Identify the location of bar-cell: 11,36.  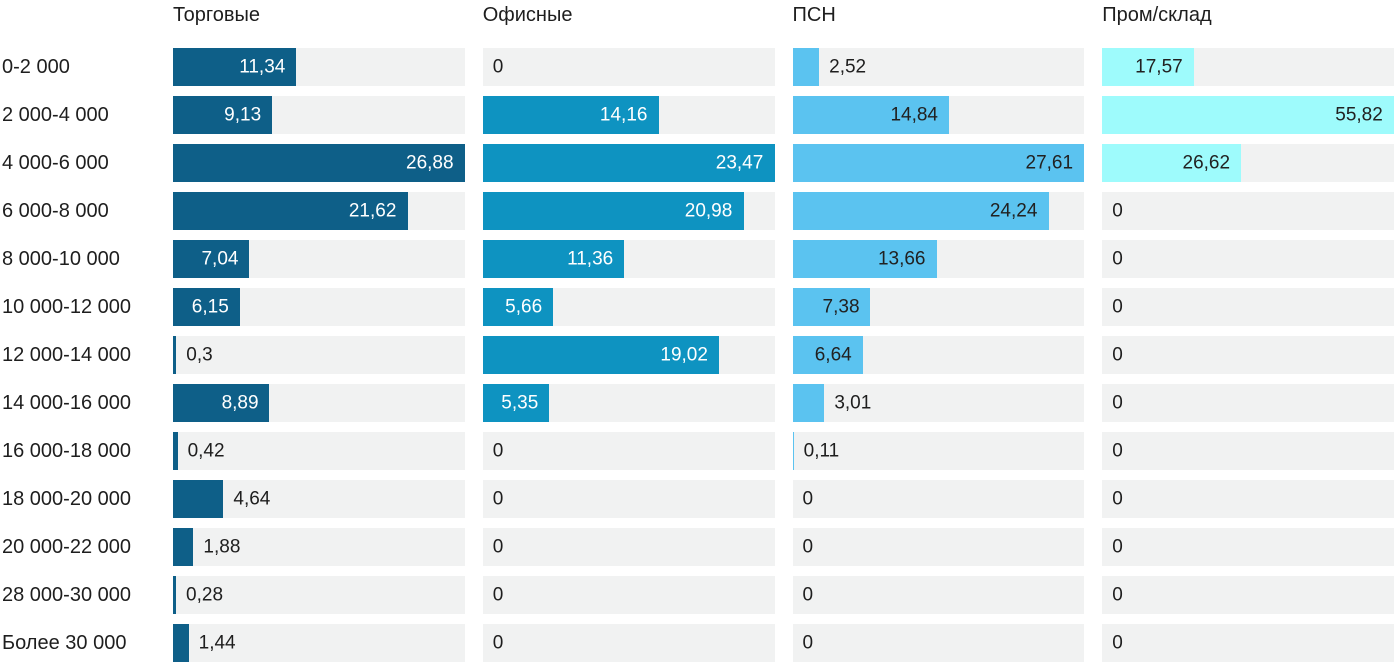
(628, 259).